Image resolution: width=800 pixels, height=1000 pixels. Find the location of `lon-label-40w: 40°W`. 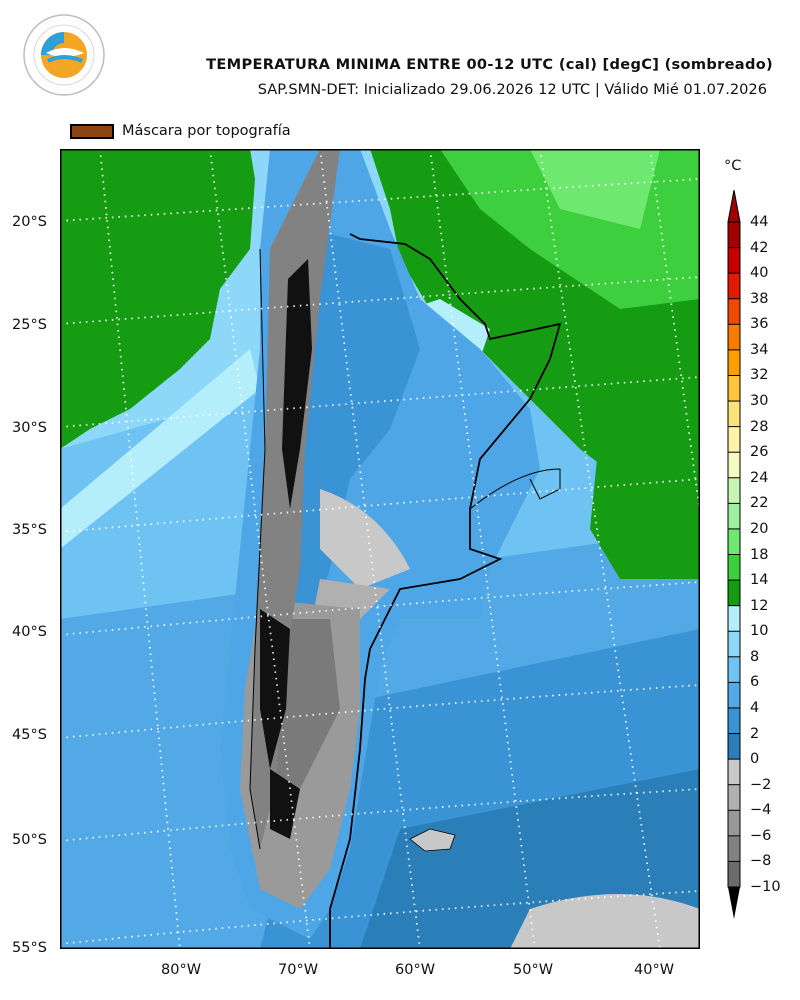

lon-label-40w: 40°W is located at coordinates (654, 970).